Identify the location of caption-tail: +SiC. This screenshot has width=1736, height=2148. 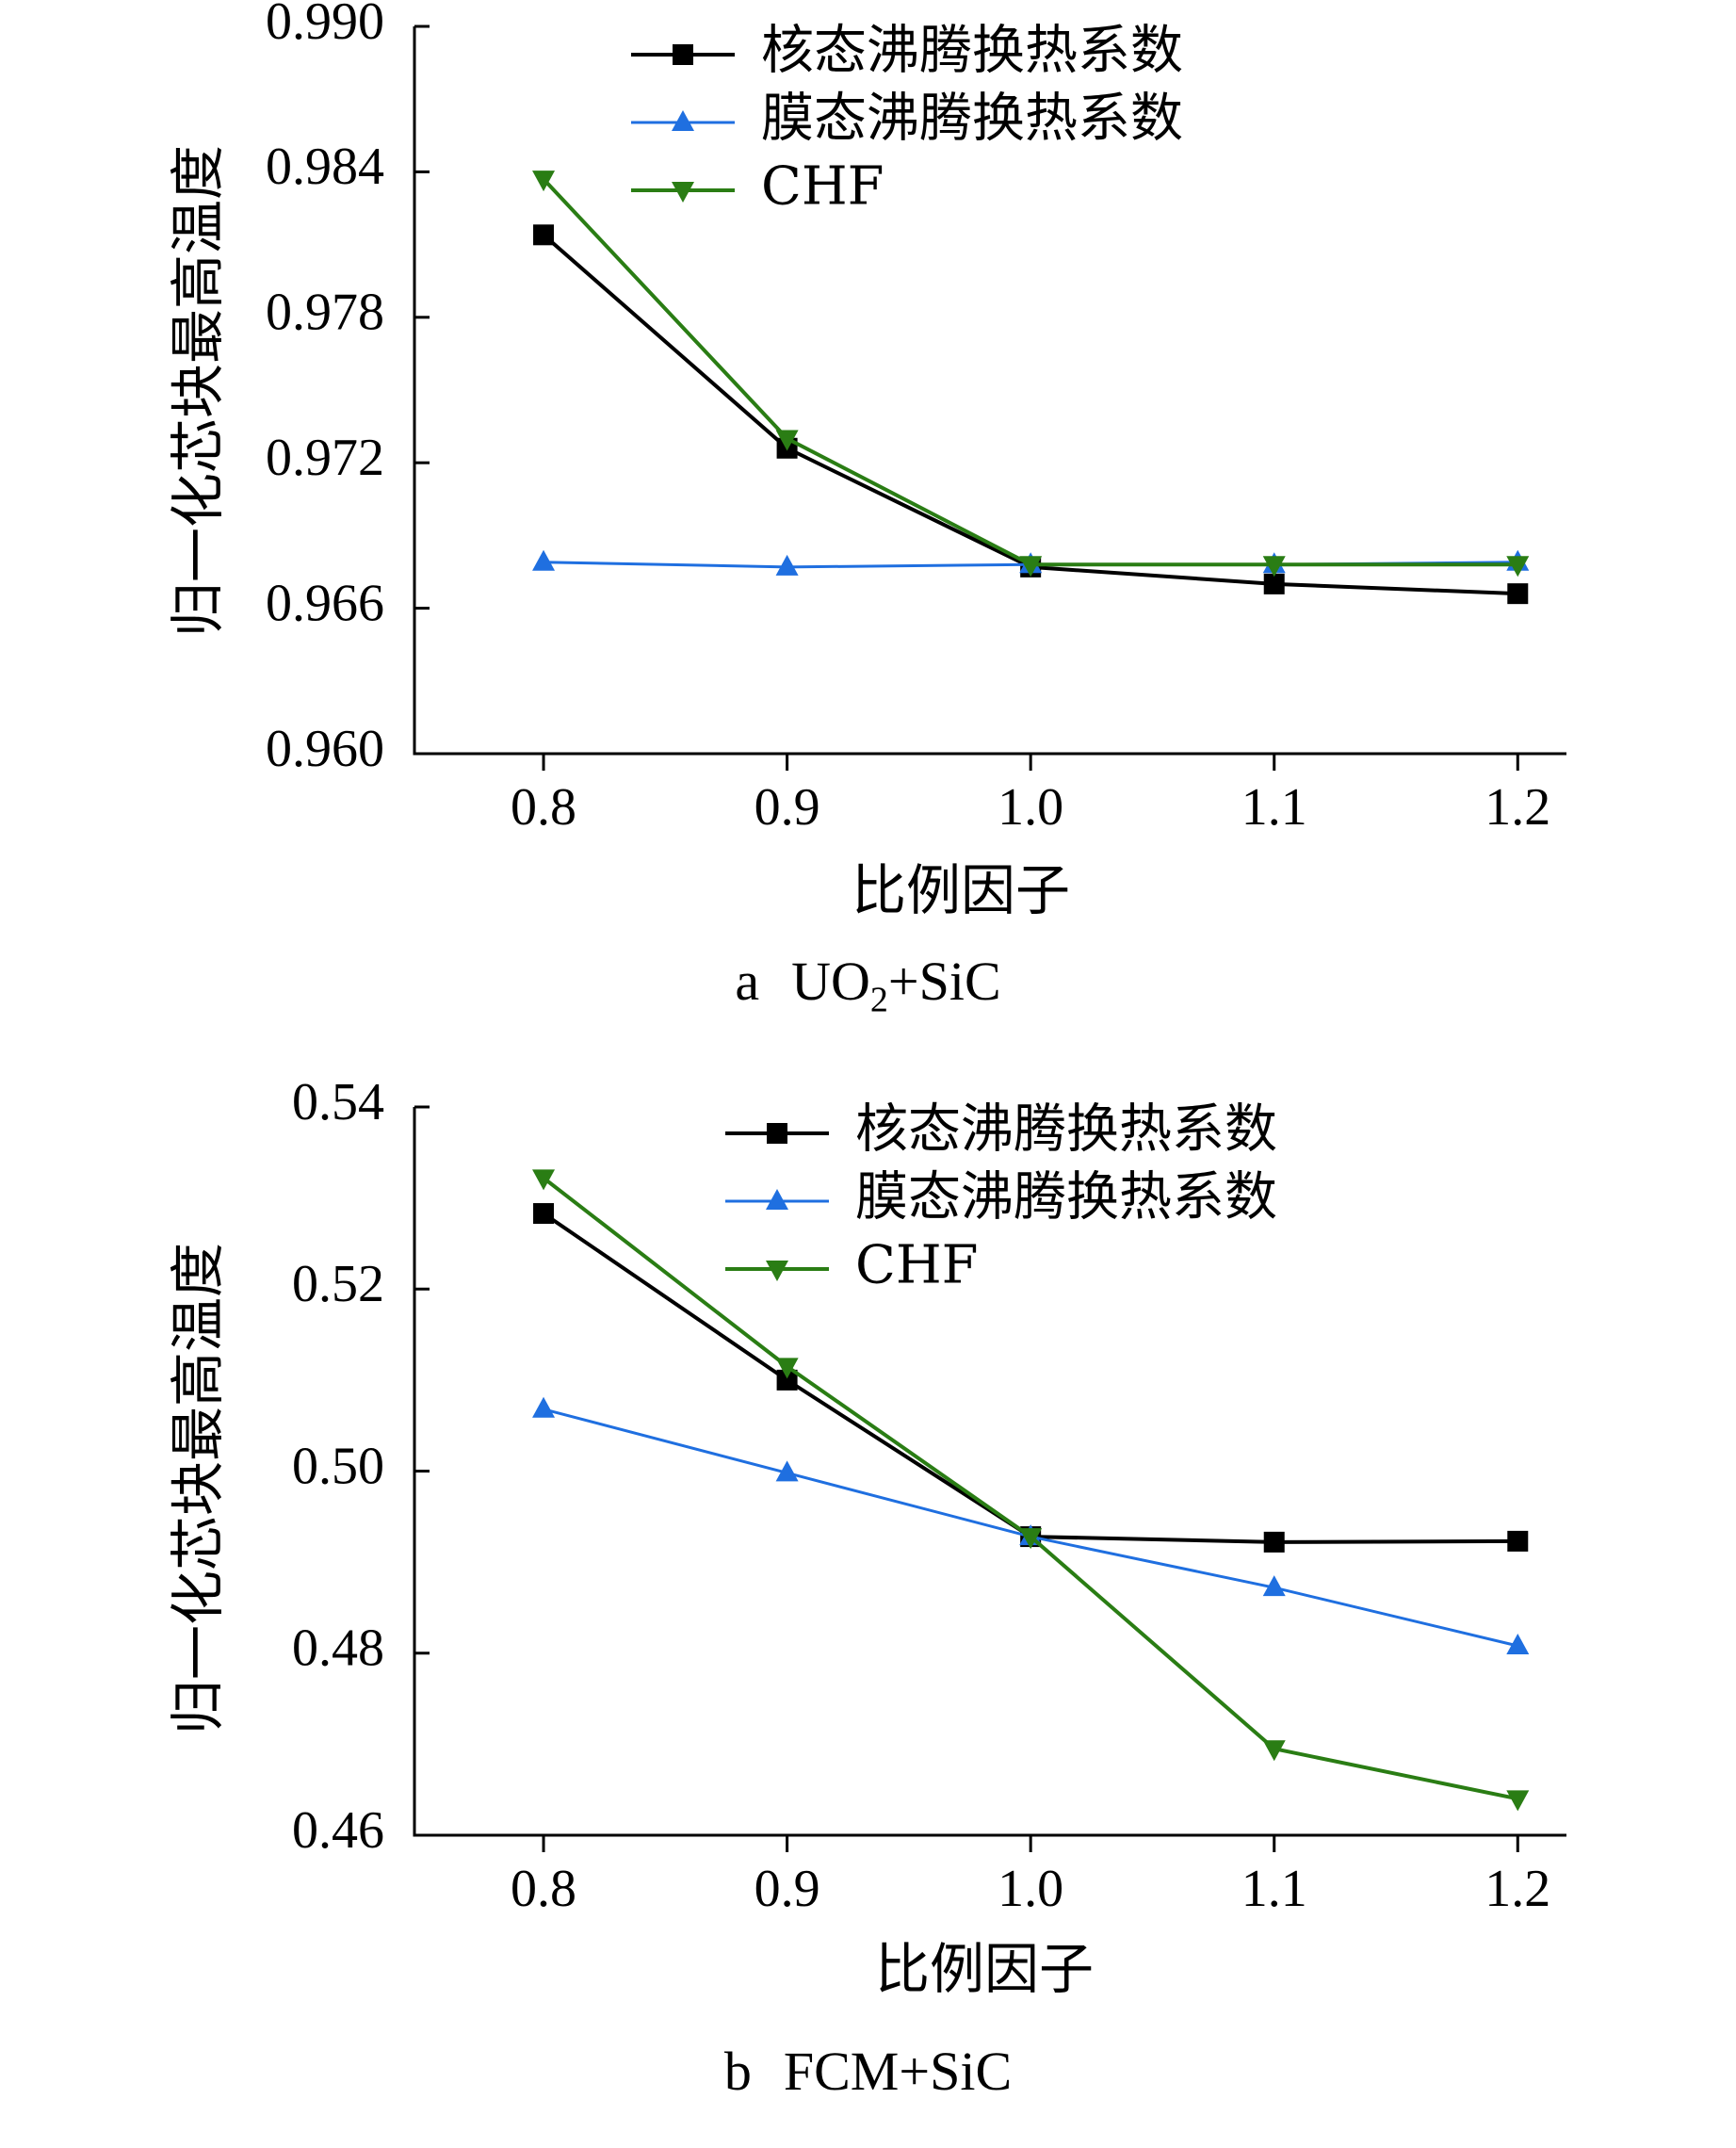
(944, 982).